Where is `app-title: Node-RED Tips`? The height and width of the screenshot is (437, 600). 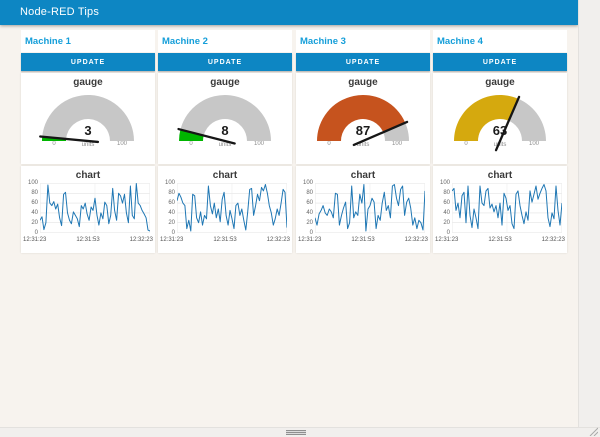
app-title: Node-RED Tips is located at coordinates (60, 12).